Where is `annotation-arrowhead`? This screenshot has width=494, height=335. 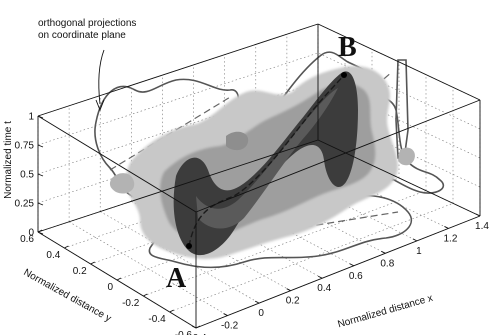 annotation-arrowhead is located at coordinates (100, 105).